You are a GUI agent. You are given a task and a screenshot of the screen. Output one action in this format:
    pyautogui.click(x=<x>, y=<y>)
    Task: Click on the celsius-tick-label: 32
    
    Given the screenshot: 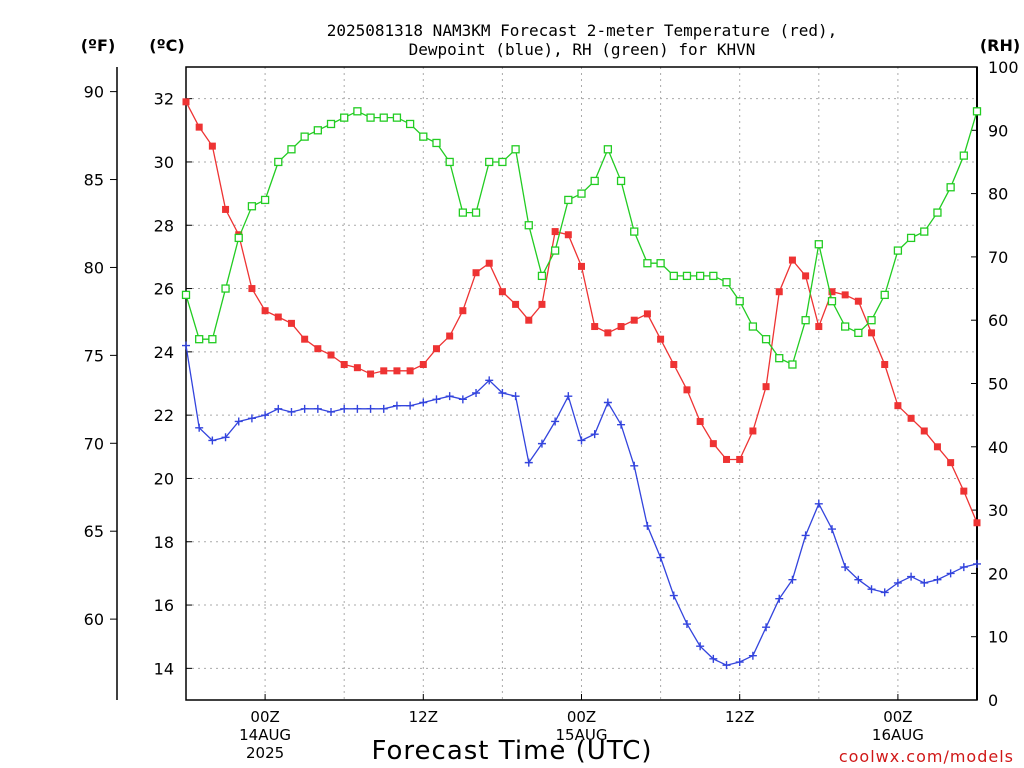 What is the action you would take?
    pyautogui.click(x=164, y=99)
    